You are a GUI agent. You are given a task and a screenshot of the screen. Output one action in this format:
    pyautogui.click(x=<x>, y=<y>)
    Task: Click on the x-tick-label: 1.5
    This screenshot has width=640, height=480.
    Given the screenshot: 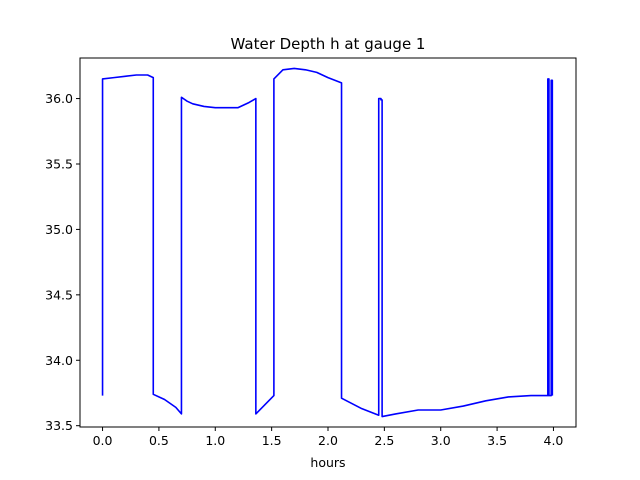 What is the action you would take?
    pyautogui.click(x=272, y=440)
    